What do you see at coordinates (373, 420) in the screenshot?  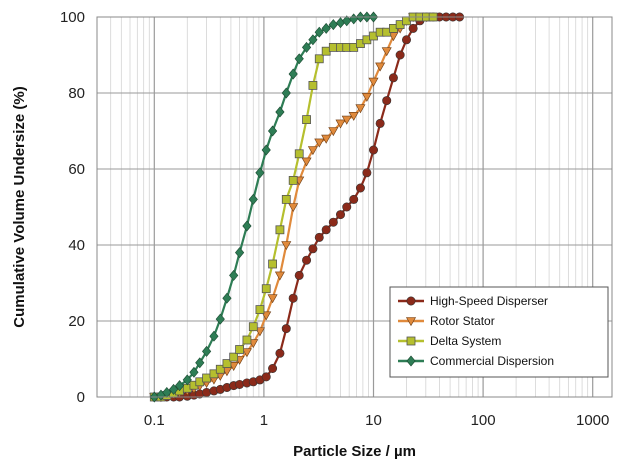 I see `x-tick-label: 10` at bounding box center [373, 420].